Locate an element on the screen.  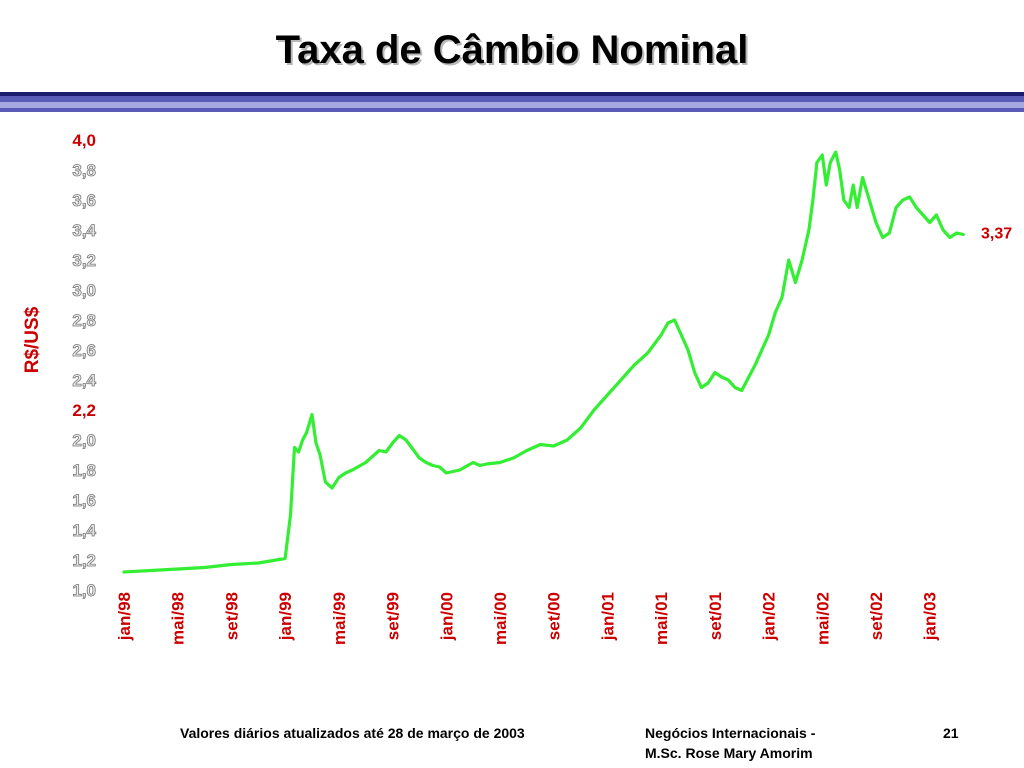
last-value-label: 3,37 is located at coordinates (996, 234).